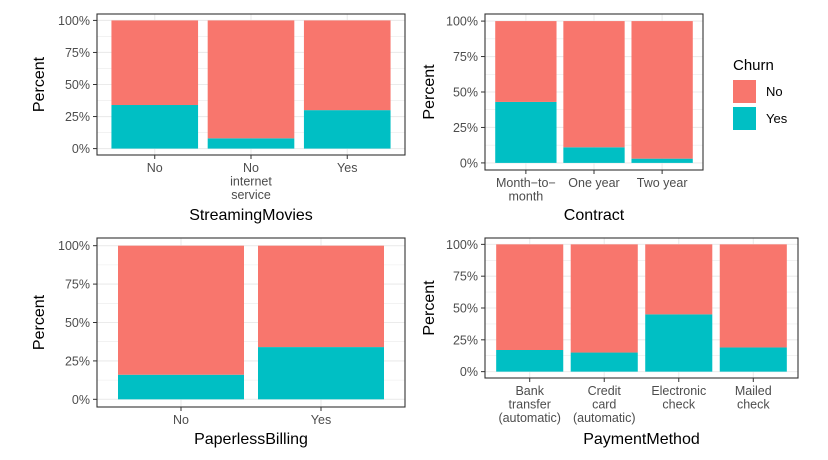 The height and width of the screenshot is (460, 828). What do you see at coordinates (753, 65) in the screenshot?
I see `legend-title: Churn` at bounding box center [753, 65].